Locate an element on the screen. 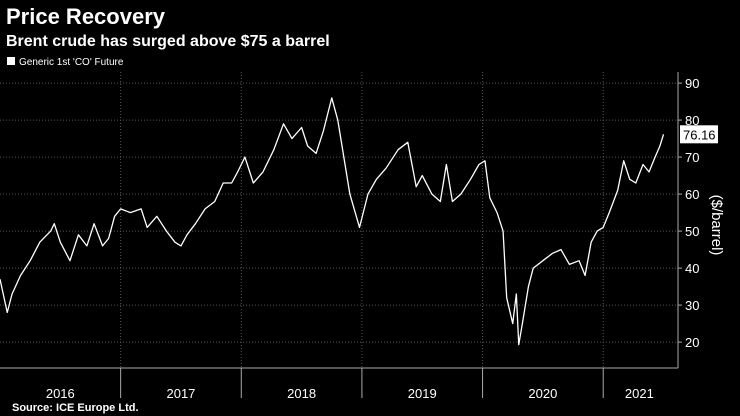 Image resolution: width=740 pixels, height=416 pixels. y-tick-label: 50 is located at coordinates (692, 231).